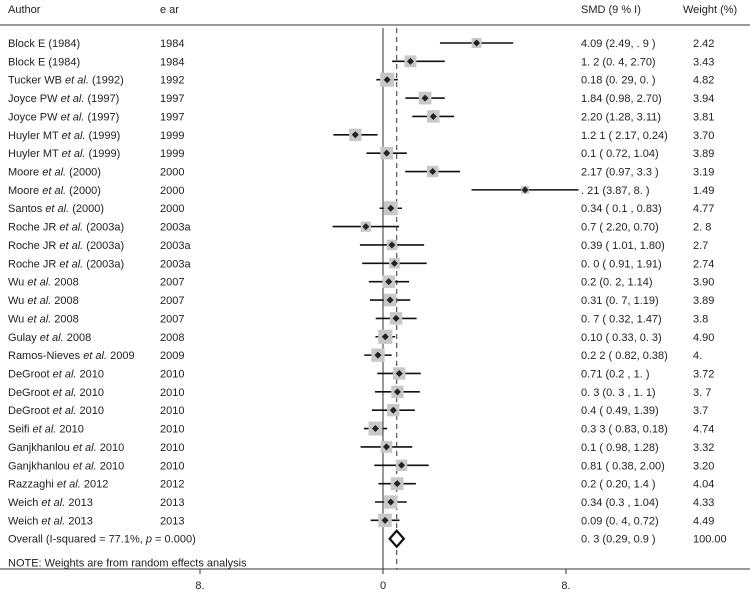  What do you see at coordinates (199, 586) in the screenshot?
I see `tick-label: 8.` at bounding box center [199, 586].